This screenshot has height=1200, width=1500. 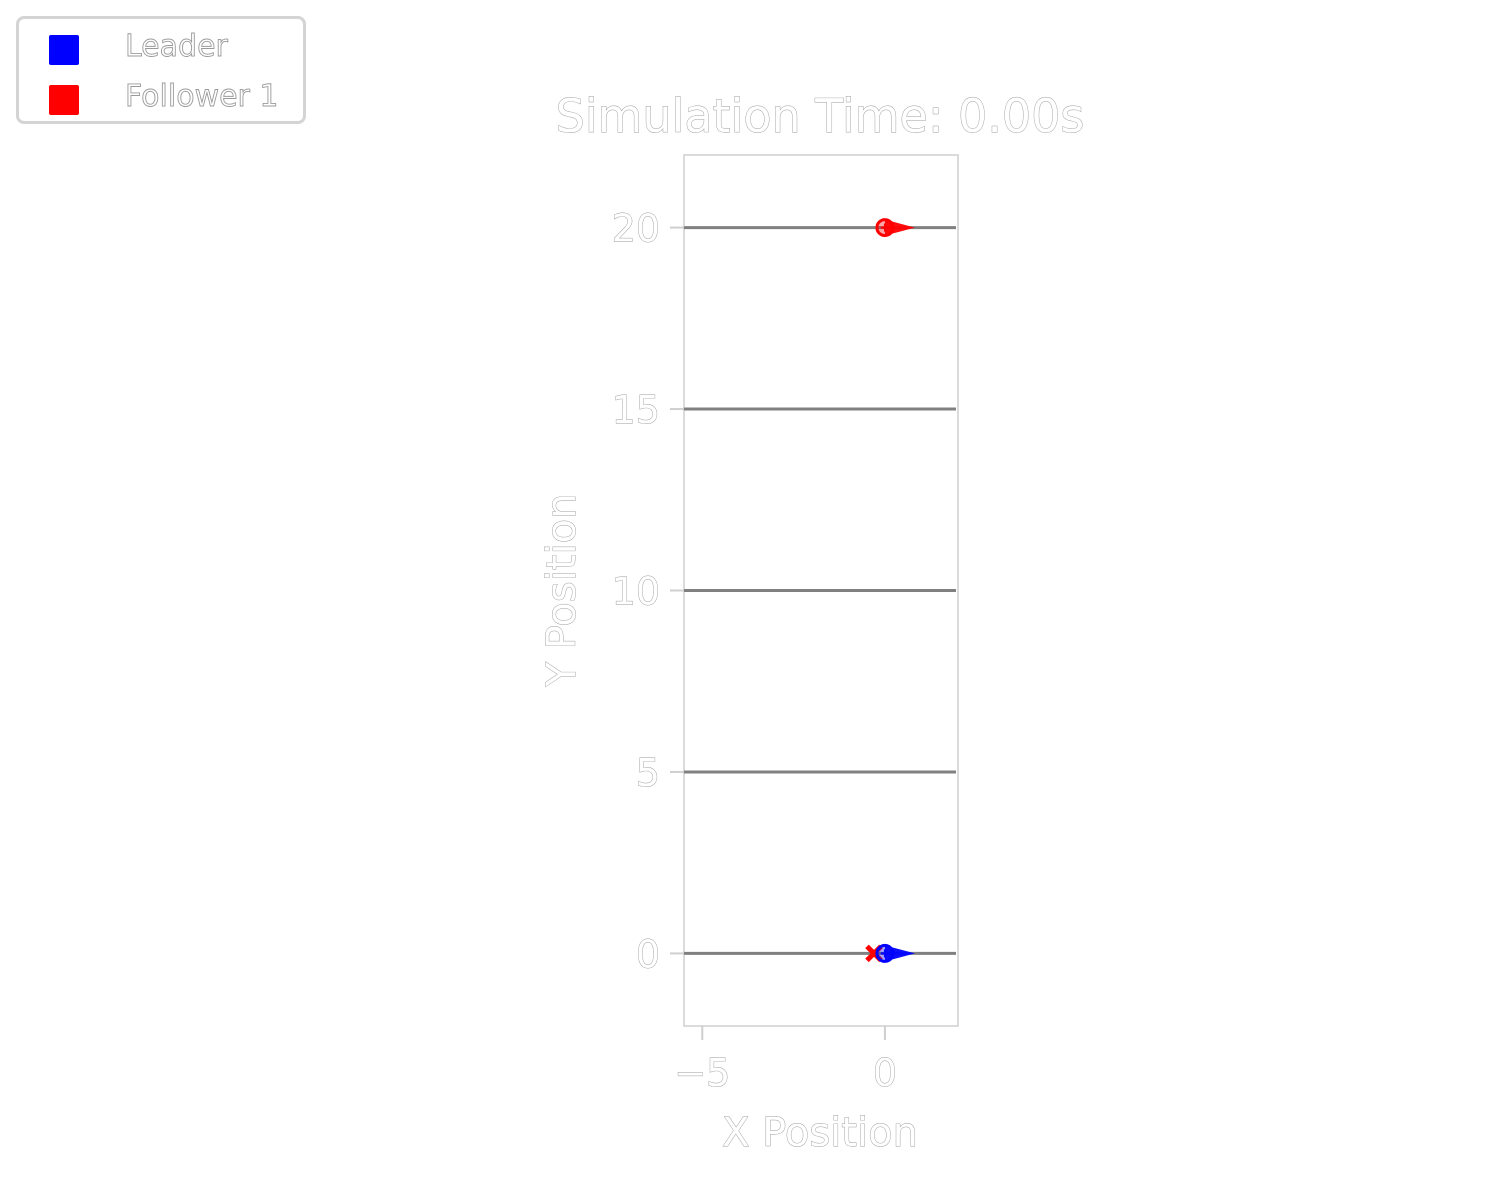 What do you see at coordinates (885, 1073) in the screenshot?
I see `x-tick-label-1: 0` at bounding box center [885, 1073].